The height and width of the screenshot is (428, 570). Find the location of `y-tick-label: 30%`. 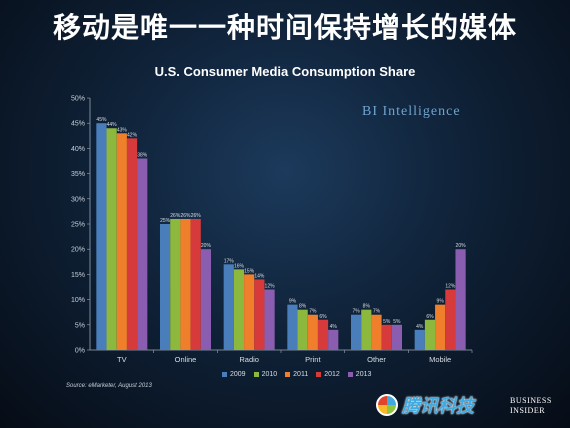

y-tick-label: 30% is located at coordinates (78, 199).